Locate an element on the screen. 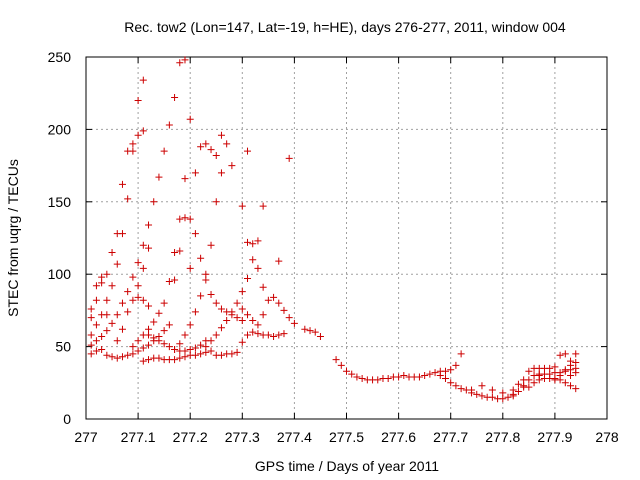  y-tick-label: 200 is located at coordinates (60, 129).